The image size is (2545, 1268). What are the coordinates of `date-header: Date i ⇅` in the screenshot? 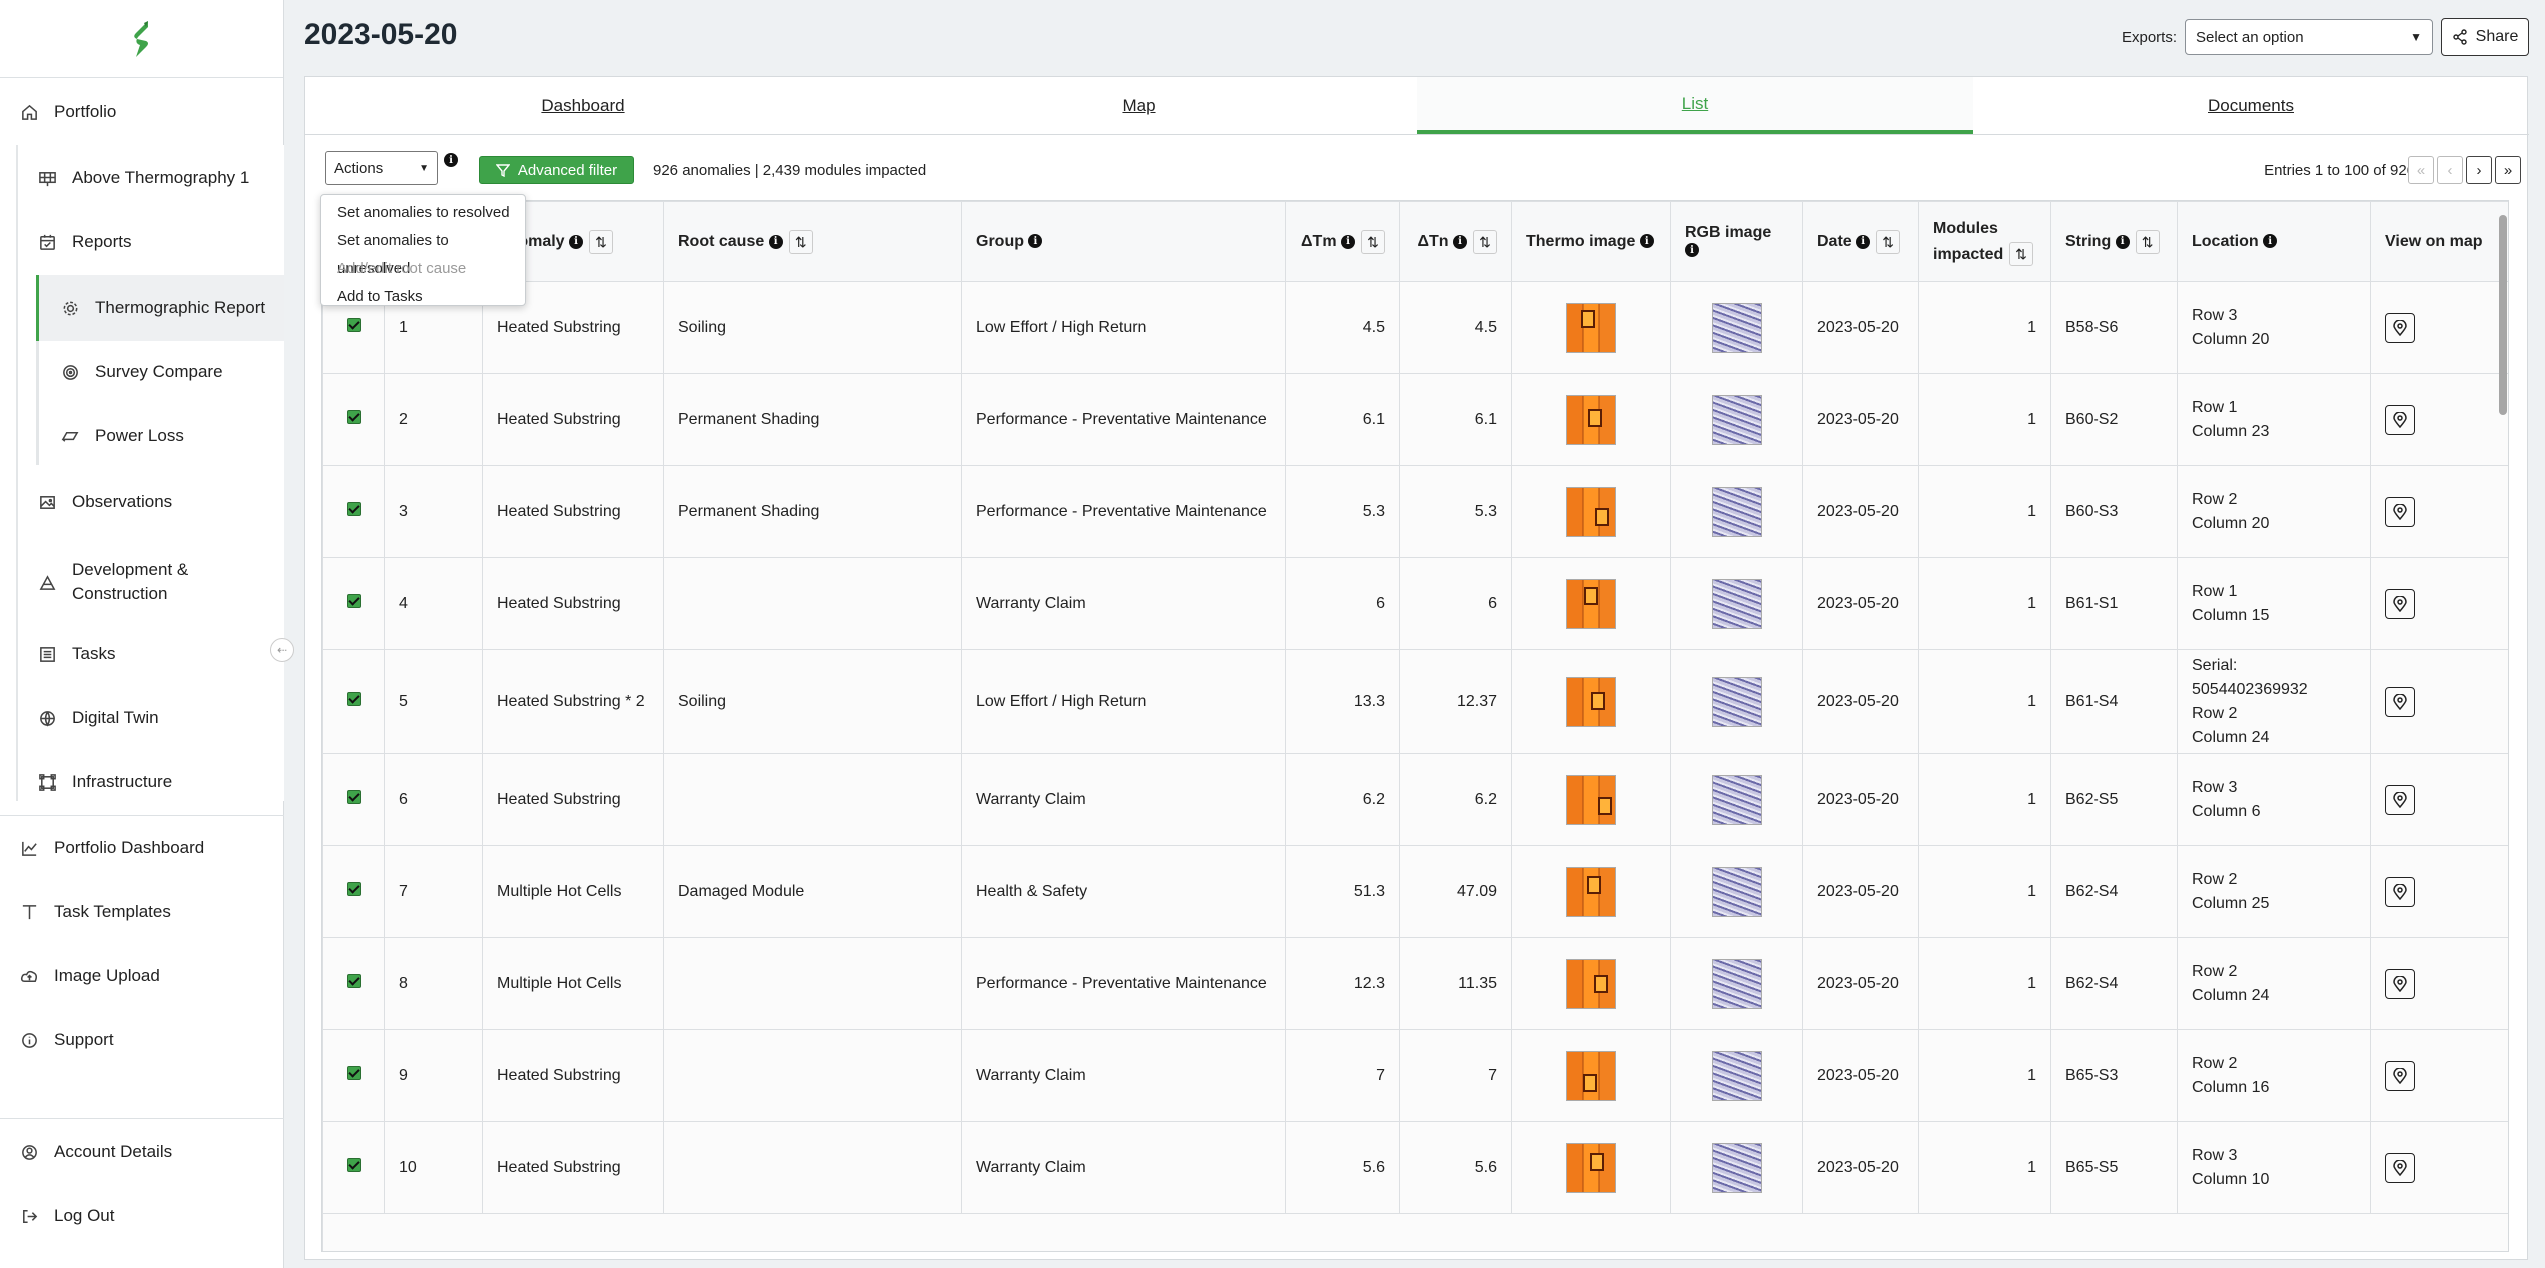 It's located at (1860, 241).